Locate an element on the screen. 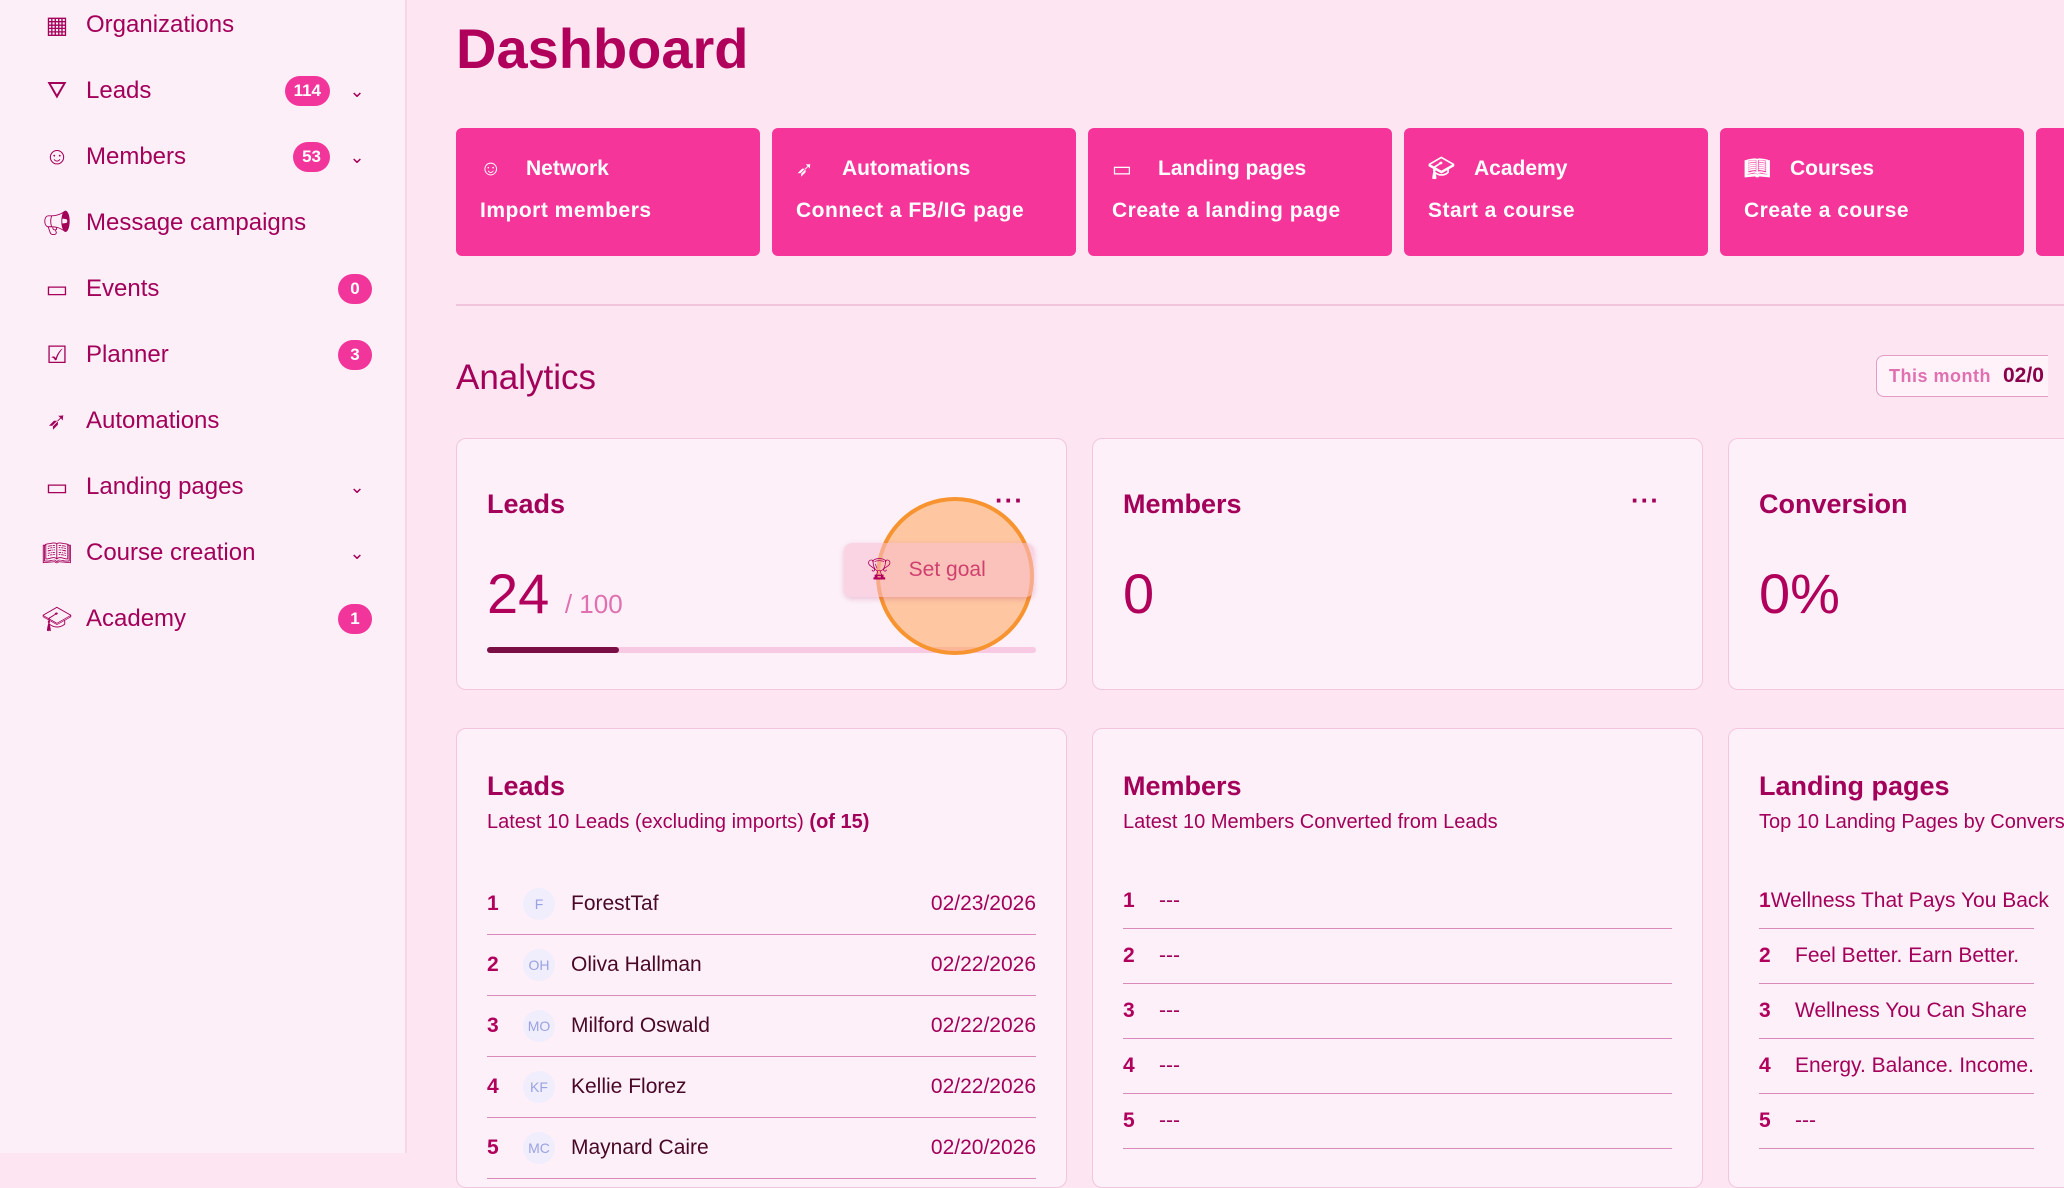 This screenshot has height=1188, width=2064. sidebar-item-organizations: ▦ Organizations is located at coordinates (207, 25).